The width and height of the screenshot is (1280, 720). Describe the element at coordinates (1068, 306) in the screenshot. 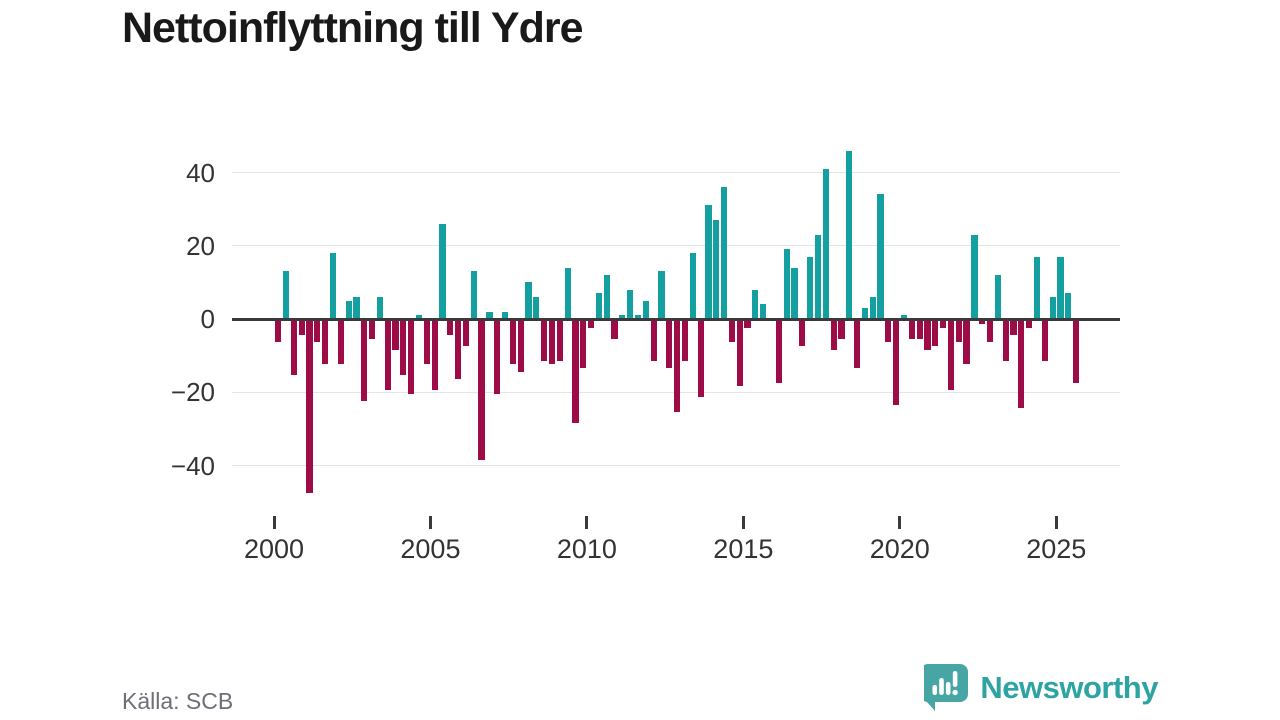

I see `bar-2025-q2` at that location.